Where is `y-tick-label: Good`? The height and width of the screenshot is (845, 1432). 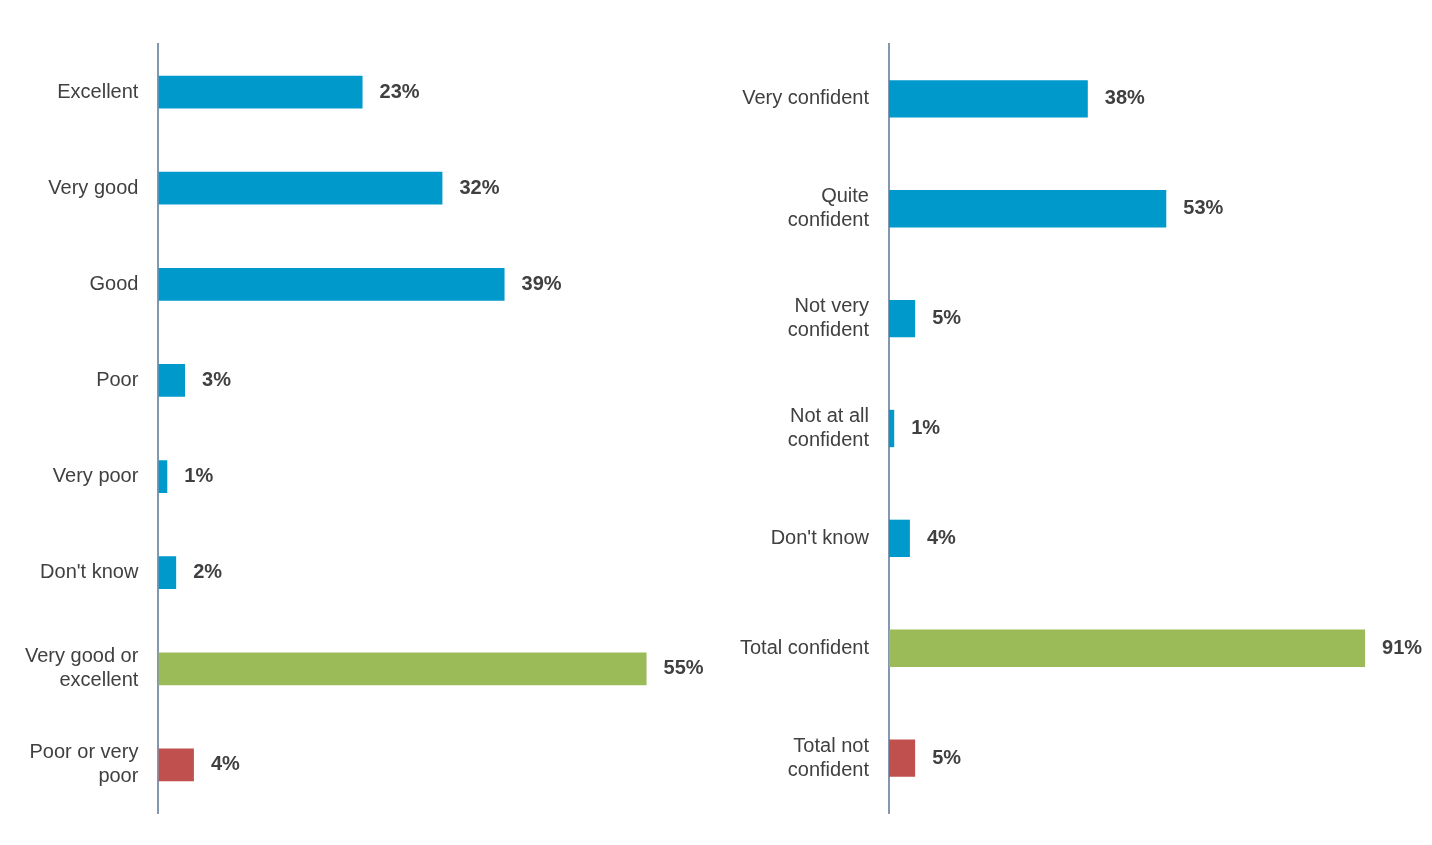 y-tick-label: Good is located at coordinates (114, 282).